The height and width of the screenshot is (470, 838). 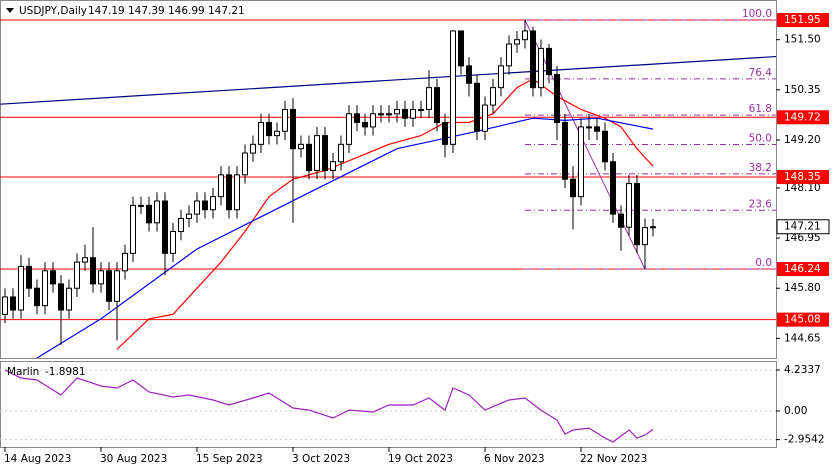 I want to click on level-label: 151.95, so click(x=802, y=20).